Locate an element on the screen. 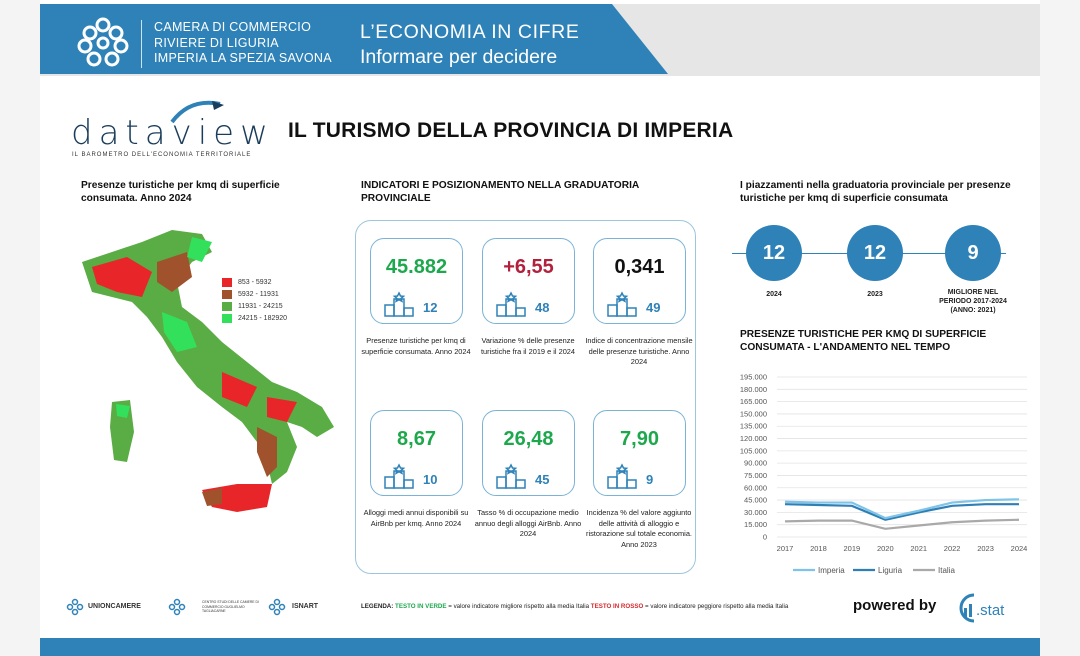  page-title: IL TURISMO DELLA PROVINCIA DI IMPERIA is located at coordinates (511, 130).